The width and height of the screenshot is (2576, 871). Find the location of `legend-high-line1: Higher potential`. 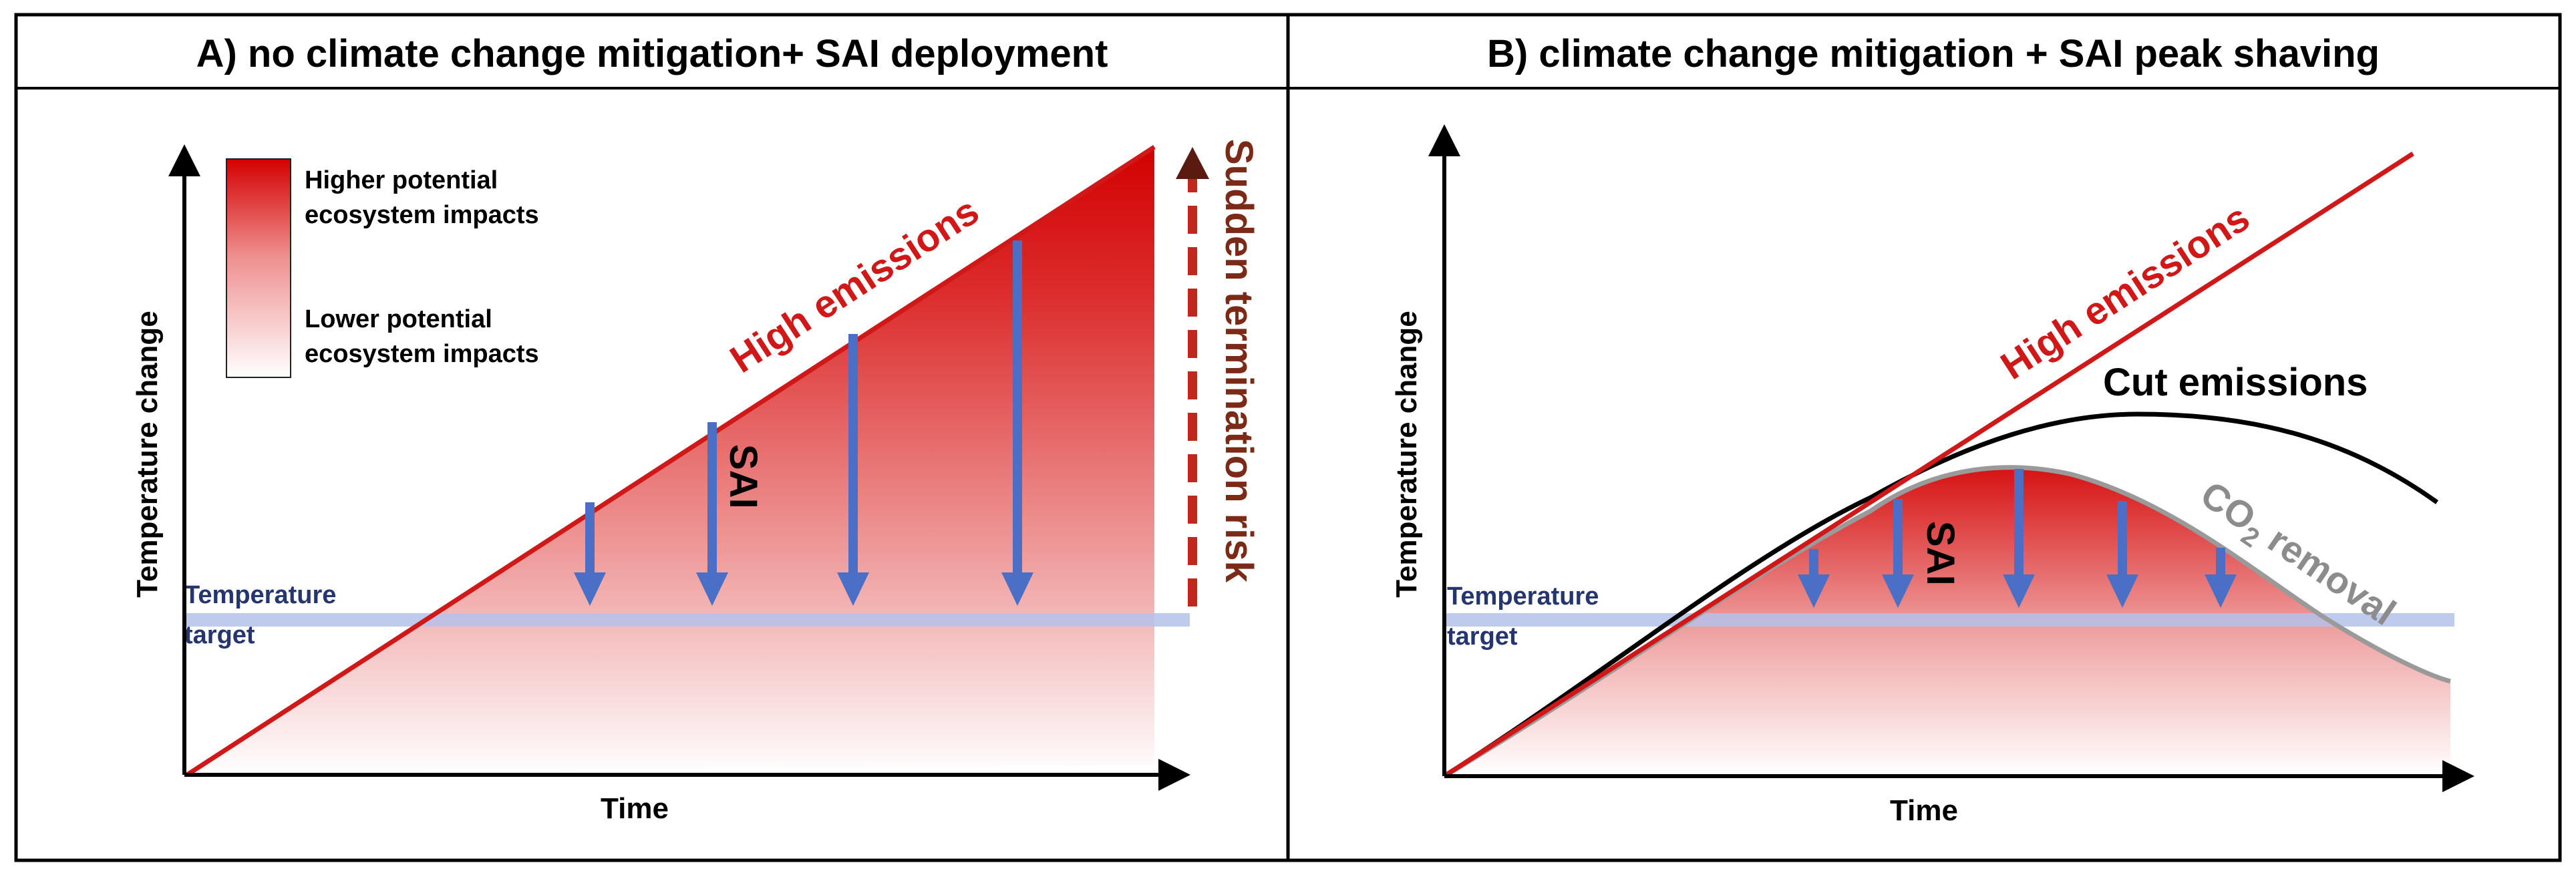

legend-high-line1: Higher potential is located at coordinates (401, 180).